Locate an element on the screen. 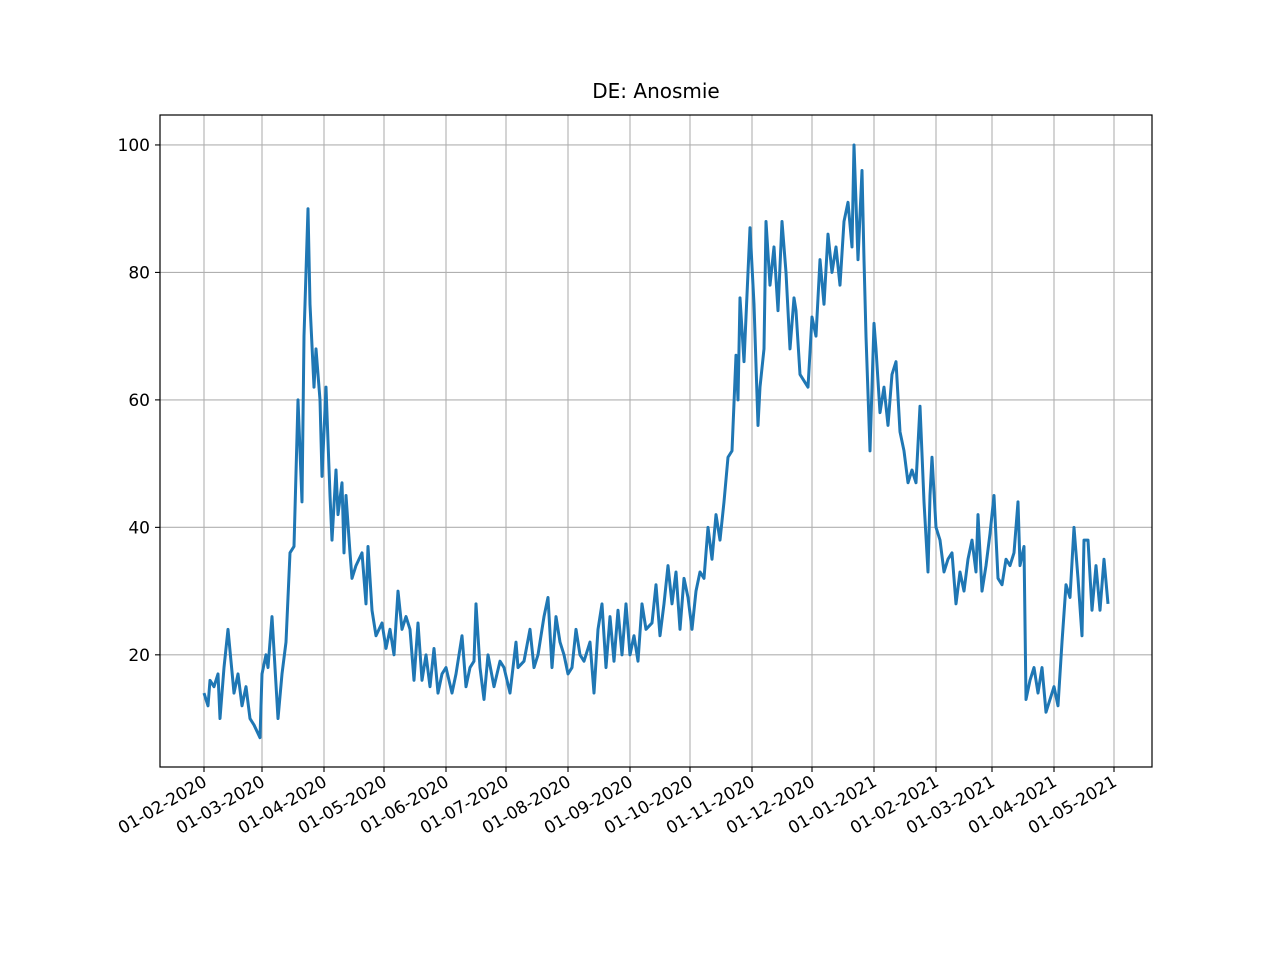 The image size is (1280, 964). chart-title: DE: Anosmie is located at coordinates (656, 91).